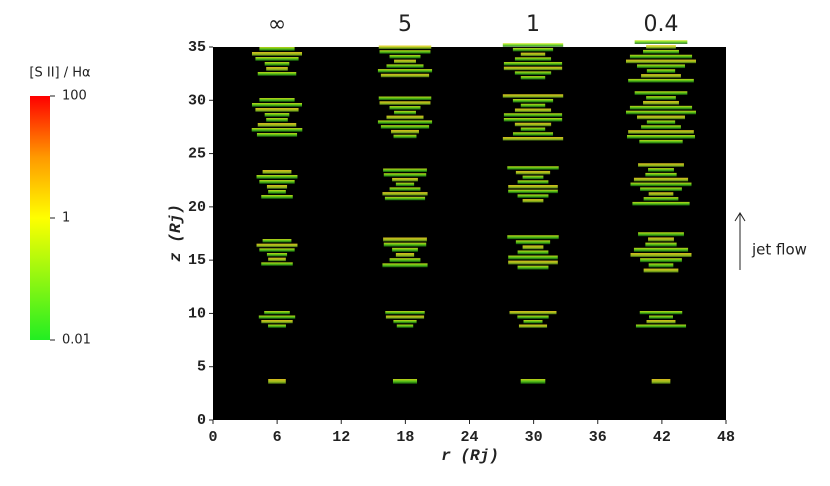 The height and width of the screenshot is (486, 830). What do you see at coordinates (405, 24) in the screenshot?
I see `panel-title: 5` at bounding box center [405, 24].